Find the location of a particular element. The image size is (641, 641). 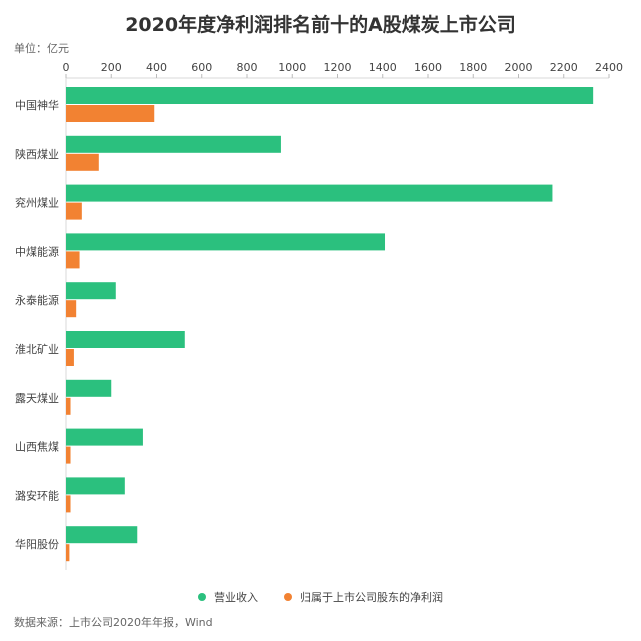

y-category-label: 陕西煤业 is located at coordinates (37, 154).